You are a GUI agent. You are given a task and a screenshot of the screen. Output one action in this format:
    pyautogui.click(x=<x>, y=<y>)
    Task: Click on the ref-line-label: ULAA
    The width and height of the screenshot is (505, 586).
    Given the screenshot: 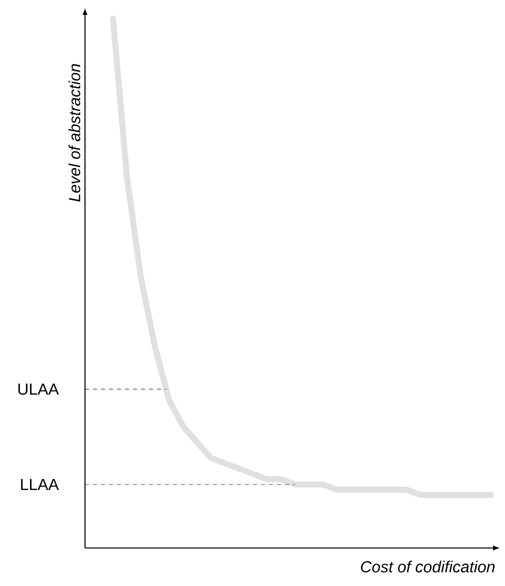 What is the action you would take?
    pyautogui.click(x=38, y=389)
    